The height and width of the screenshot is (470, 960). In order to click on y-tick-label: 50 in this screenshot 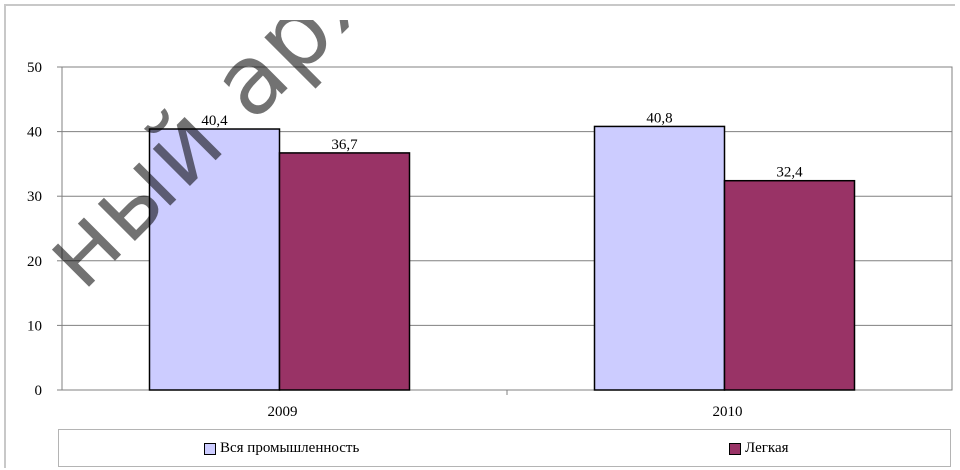, I will do `click(34, 68)`.